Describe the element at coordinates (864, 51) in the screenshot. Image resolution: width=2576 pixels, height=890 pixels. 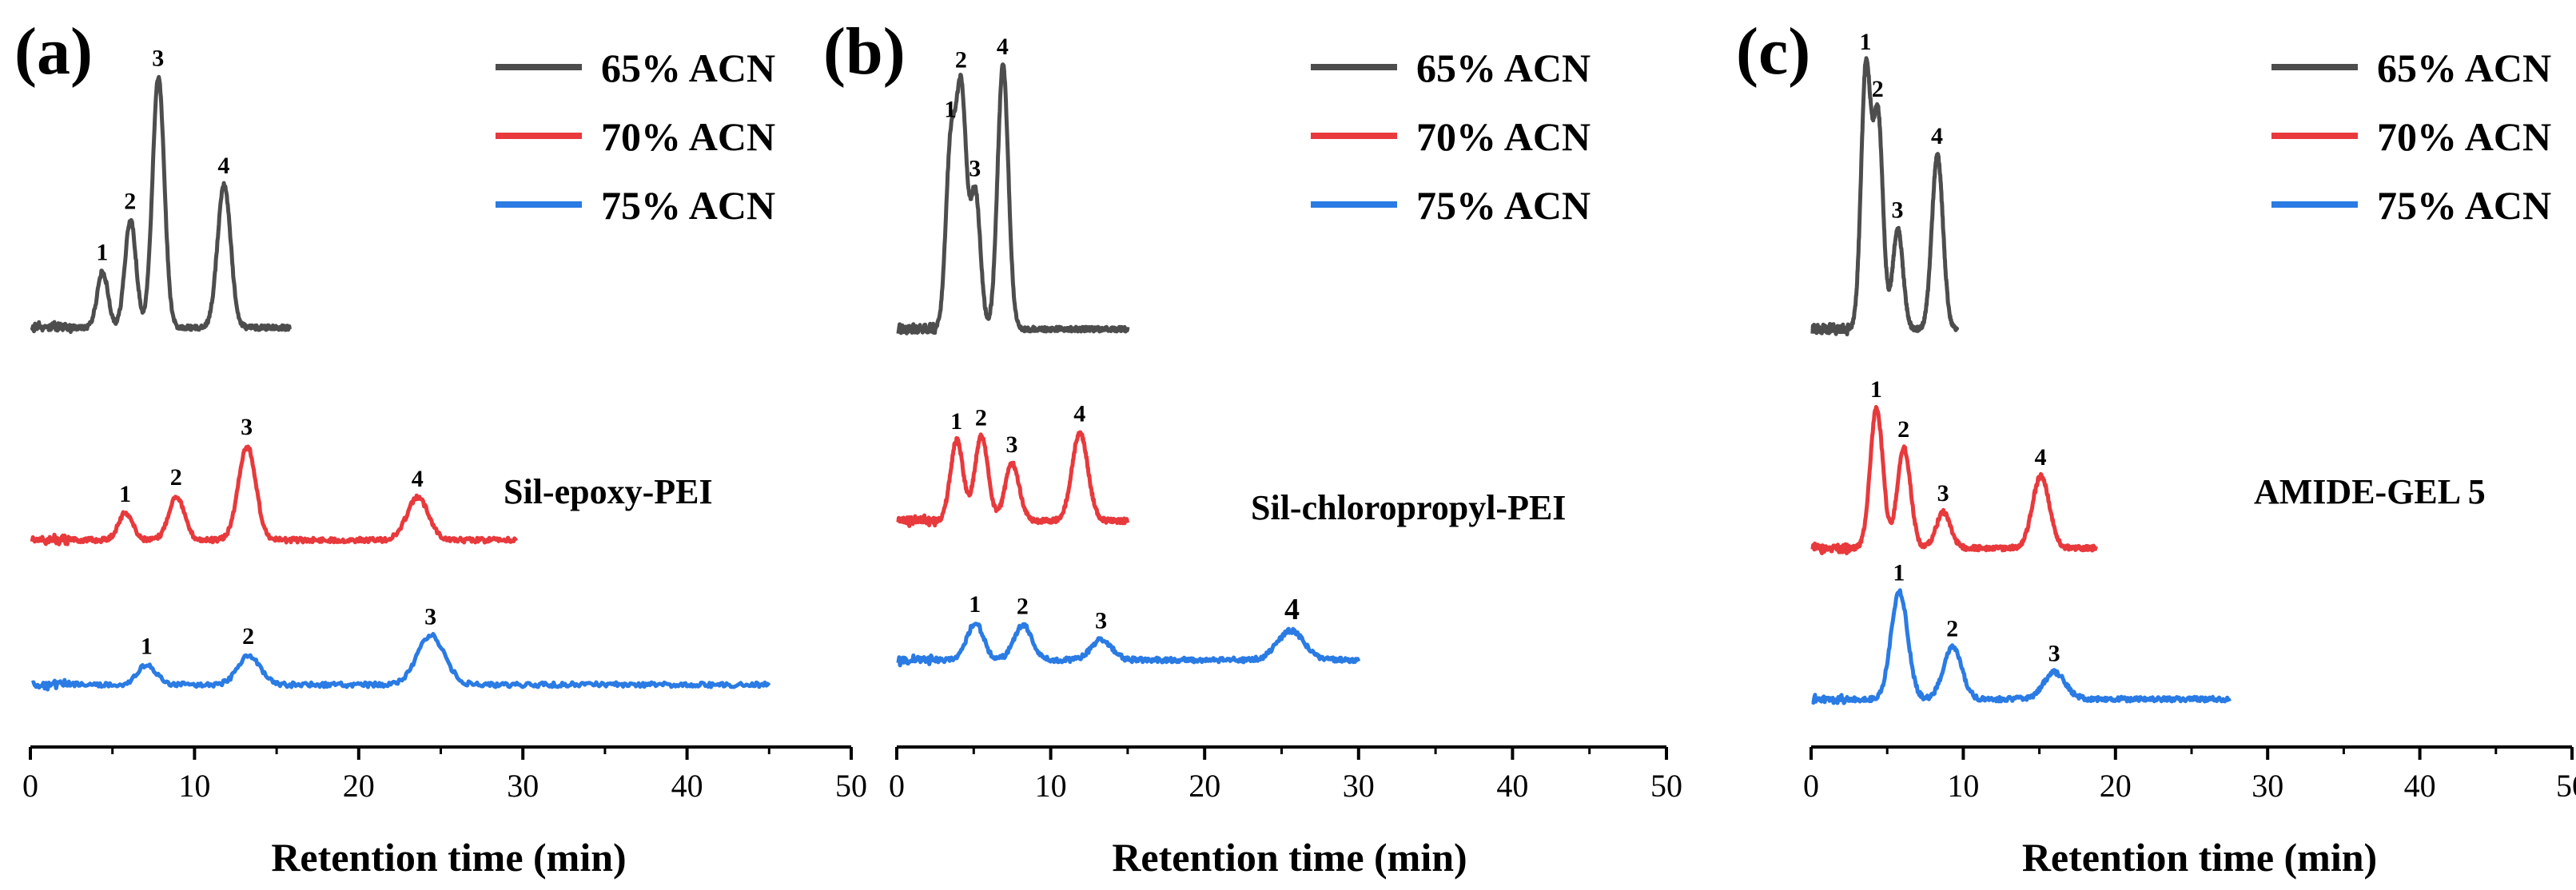
I see `panel-label: (b)` at that location.